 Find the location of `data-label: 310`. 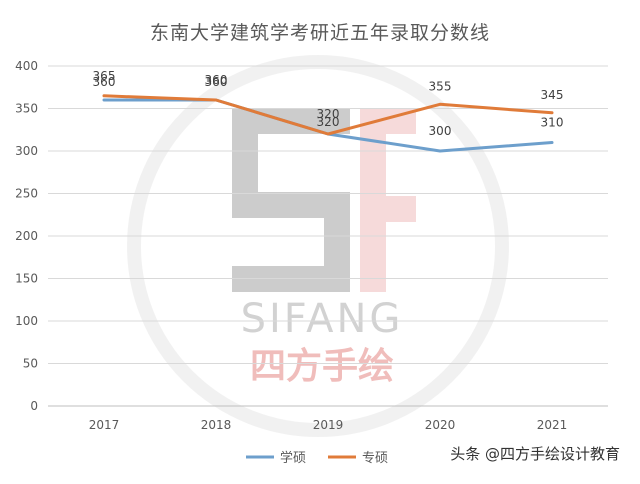

data-label: 310 is located at coordinates (552, 123).